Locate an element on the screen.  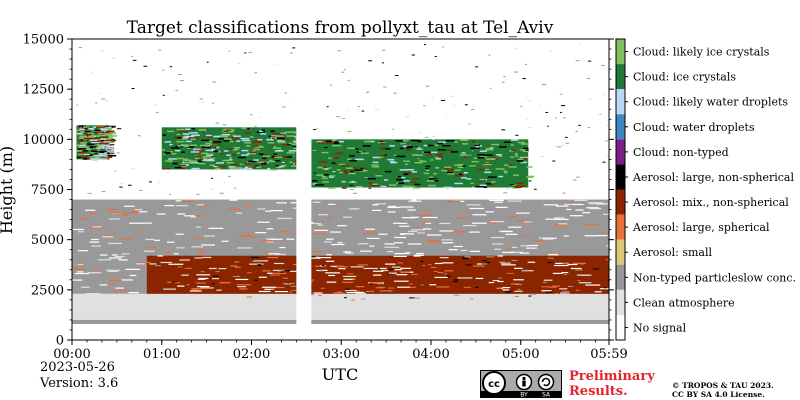
y-tick-label: 2500 is located at coordinates (47, 290).